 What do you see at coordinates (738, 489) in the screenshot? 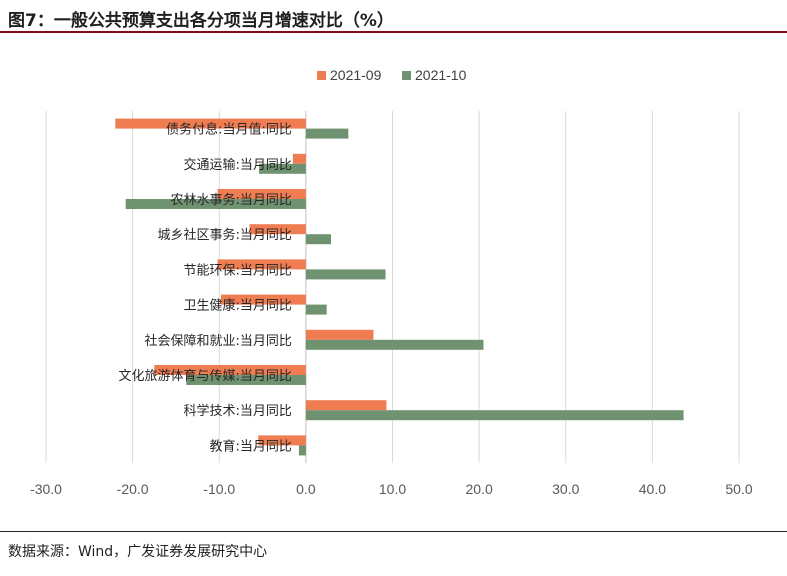
I see `x-tick-label: 50.0` at bounding box center [738, 489].